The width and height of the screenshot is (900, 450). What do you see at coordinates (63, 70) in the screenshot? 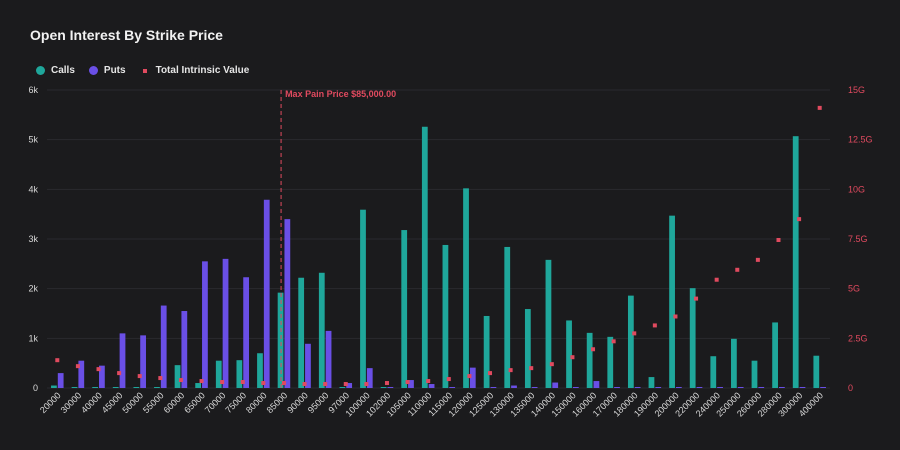
I see `legend-calls-label: Calls` at bounding box center [63, 70].